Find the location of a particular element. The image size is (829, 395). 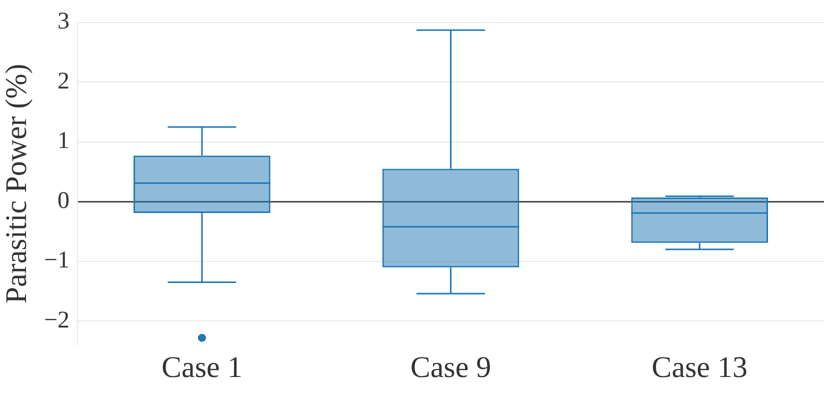

y-axis-title: Parasitic Power (%) is located at coordinates (16, 184).